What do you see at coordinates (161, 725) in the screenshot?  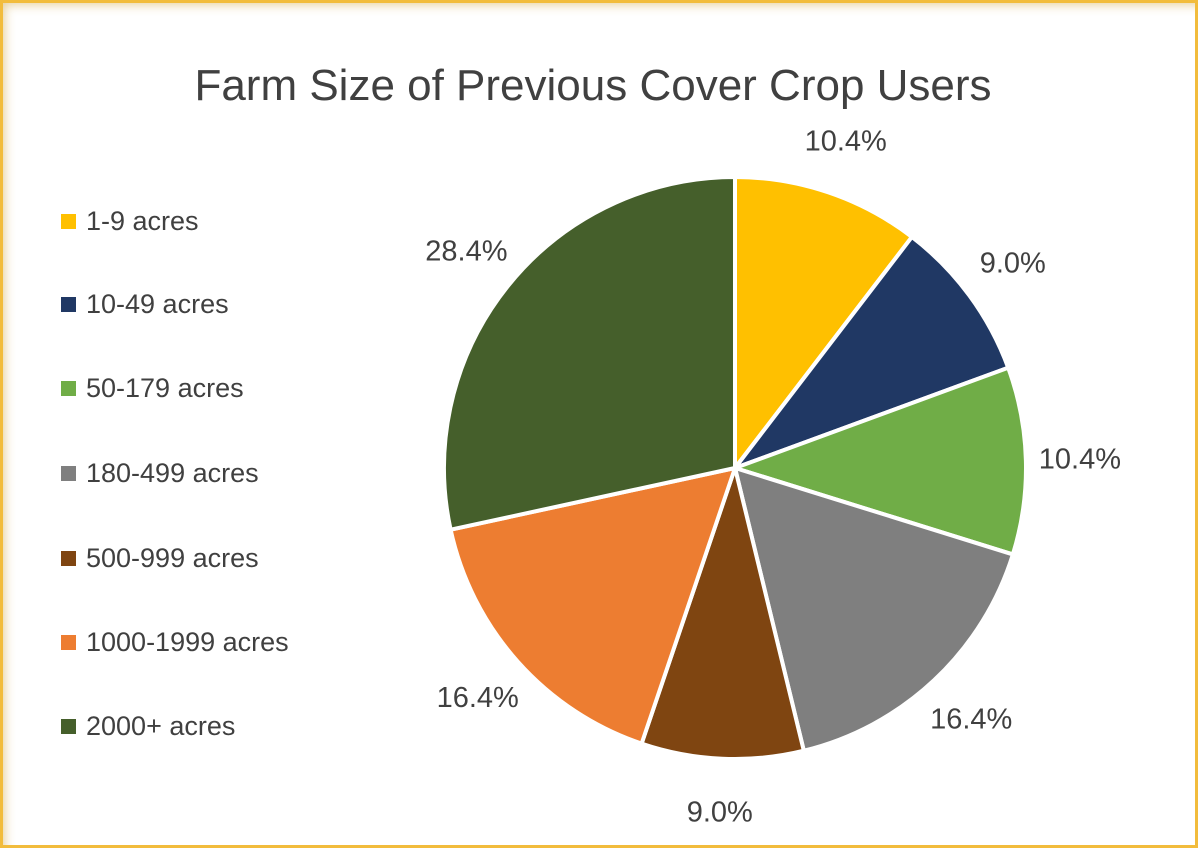 I see `legend-label: 2000+ acres` at bounding box center [161, 725].